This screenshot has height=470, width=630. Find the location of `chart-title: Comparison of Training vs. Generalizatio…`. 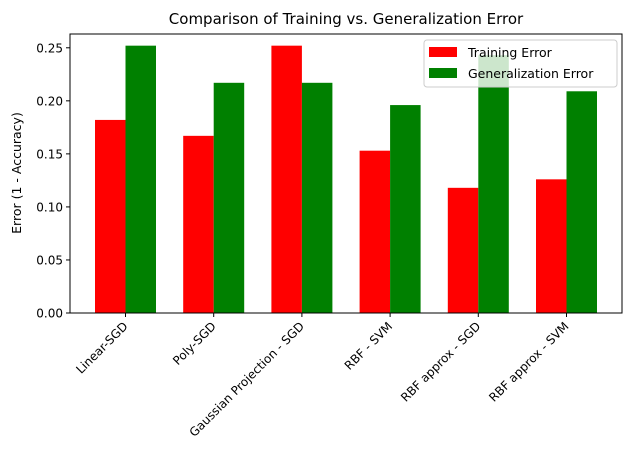

chart-title: Comparison of Training vs. Generalizatio… is located at coordinates (346, 19).